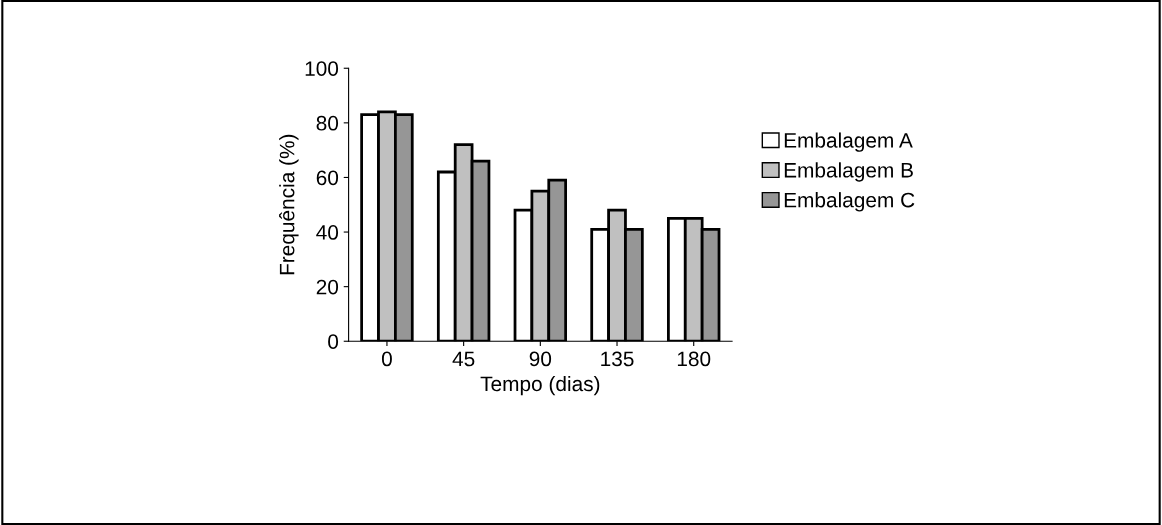 This screenshot has width=1162, height=525. Describe the element at coordinates (463, 359) in the screenshot. I see `x-tick-label: 45` at that location.